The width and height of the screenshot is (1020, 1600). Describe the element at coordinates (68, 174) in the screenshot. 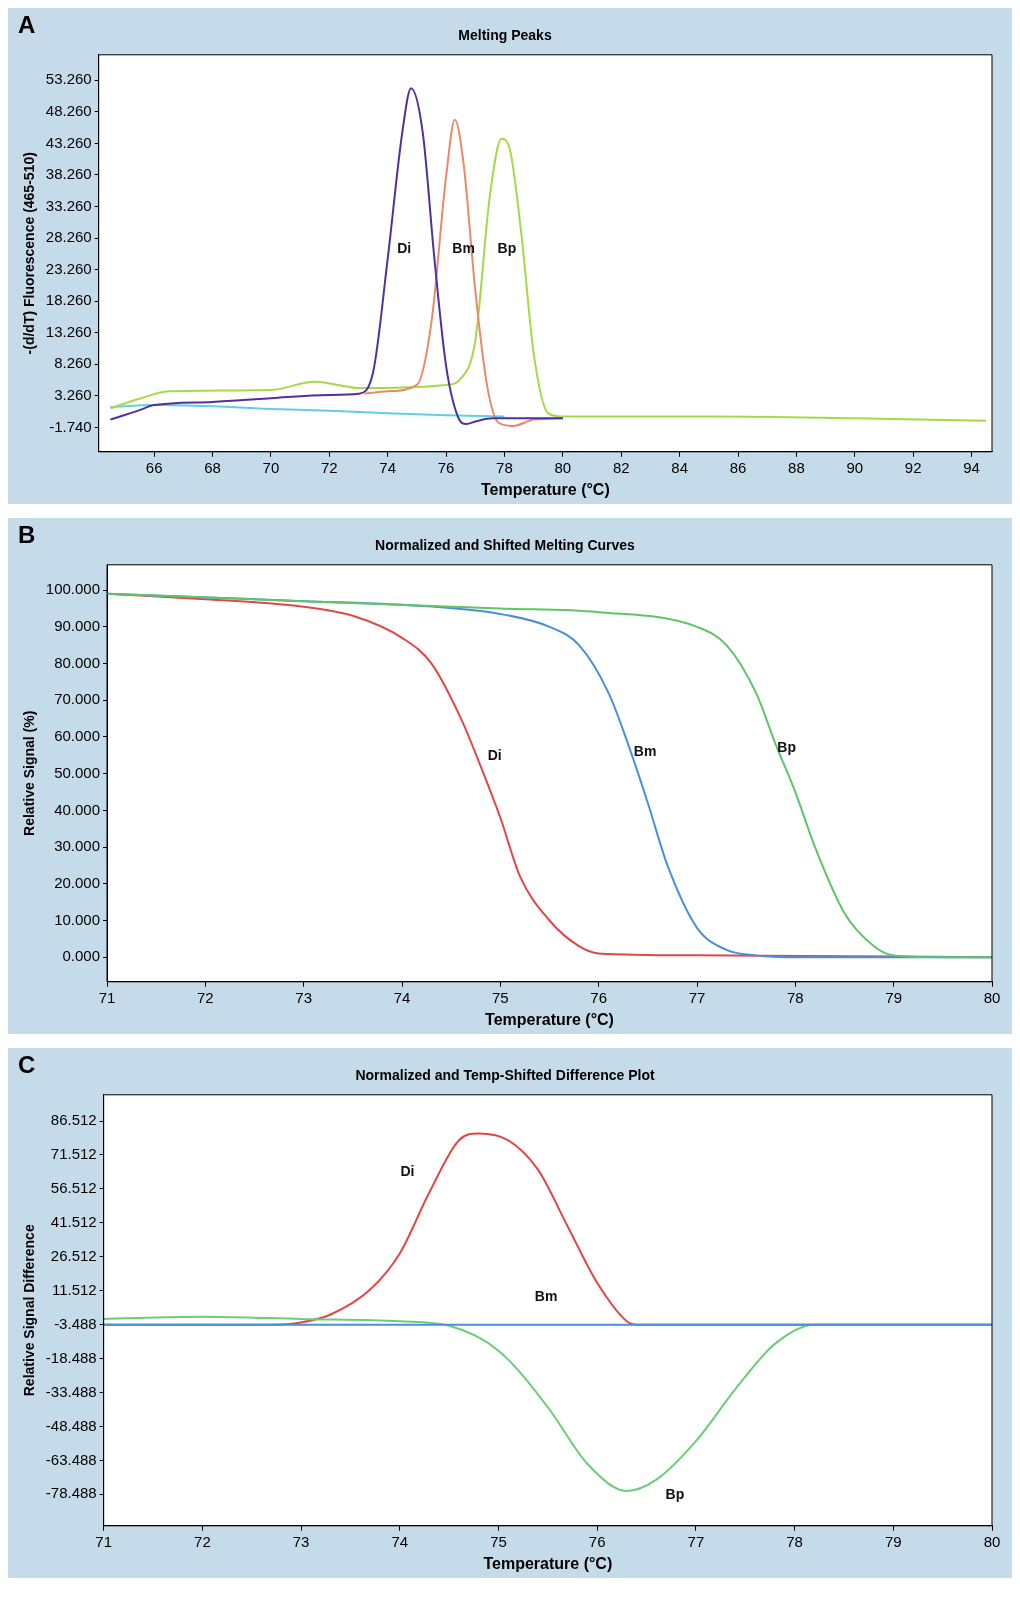

I see `y-tick-label: 38.260` at that location.